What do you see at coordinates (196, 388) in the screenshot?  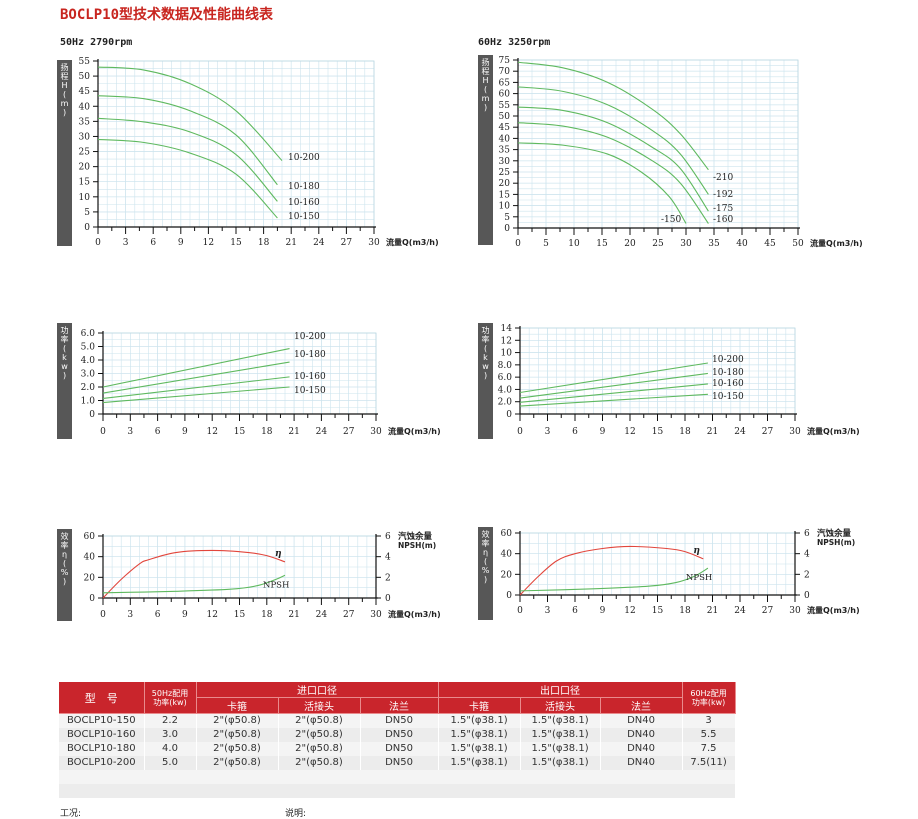 I see `power50-series-2-line` at bounding box center [196, 388].